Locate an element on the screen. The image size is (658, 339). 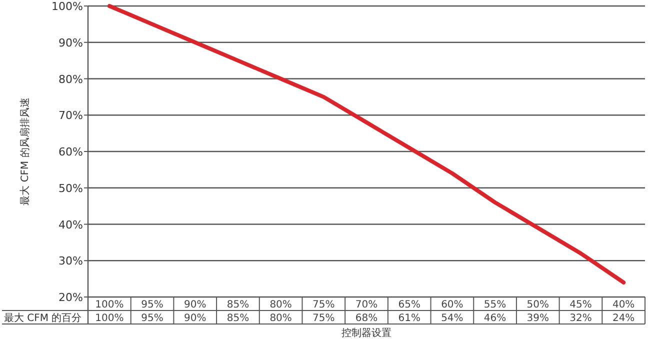
x-tick-label: 75% is located at coordinates (323, 305).